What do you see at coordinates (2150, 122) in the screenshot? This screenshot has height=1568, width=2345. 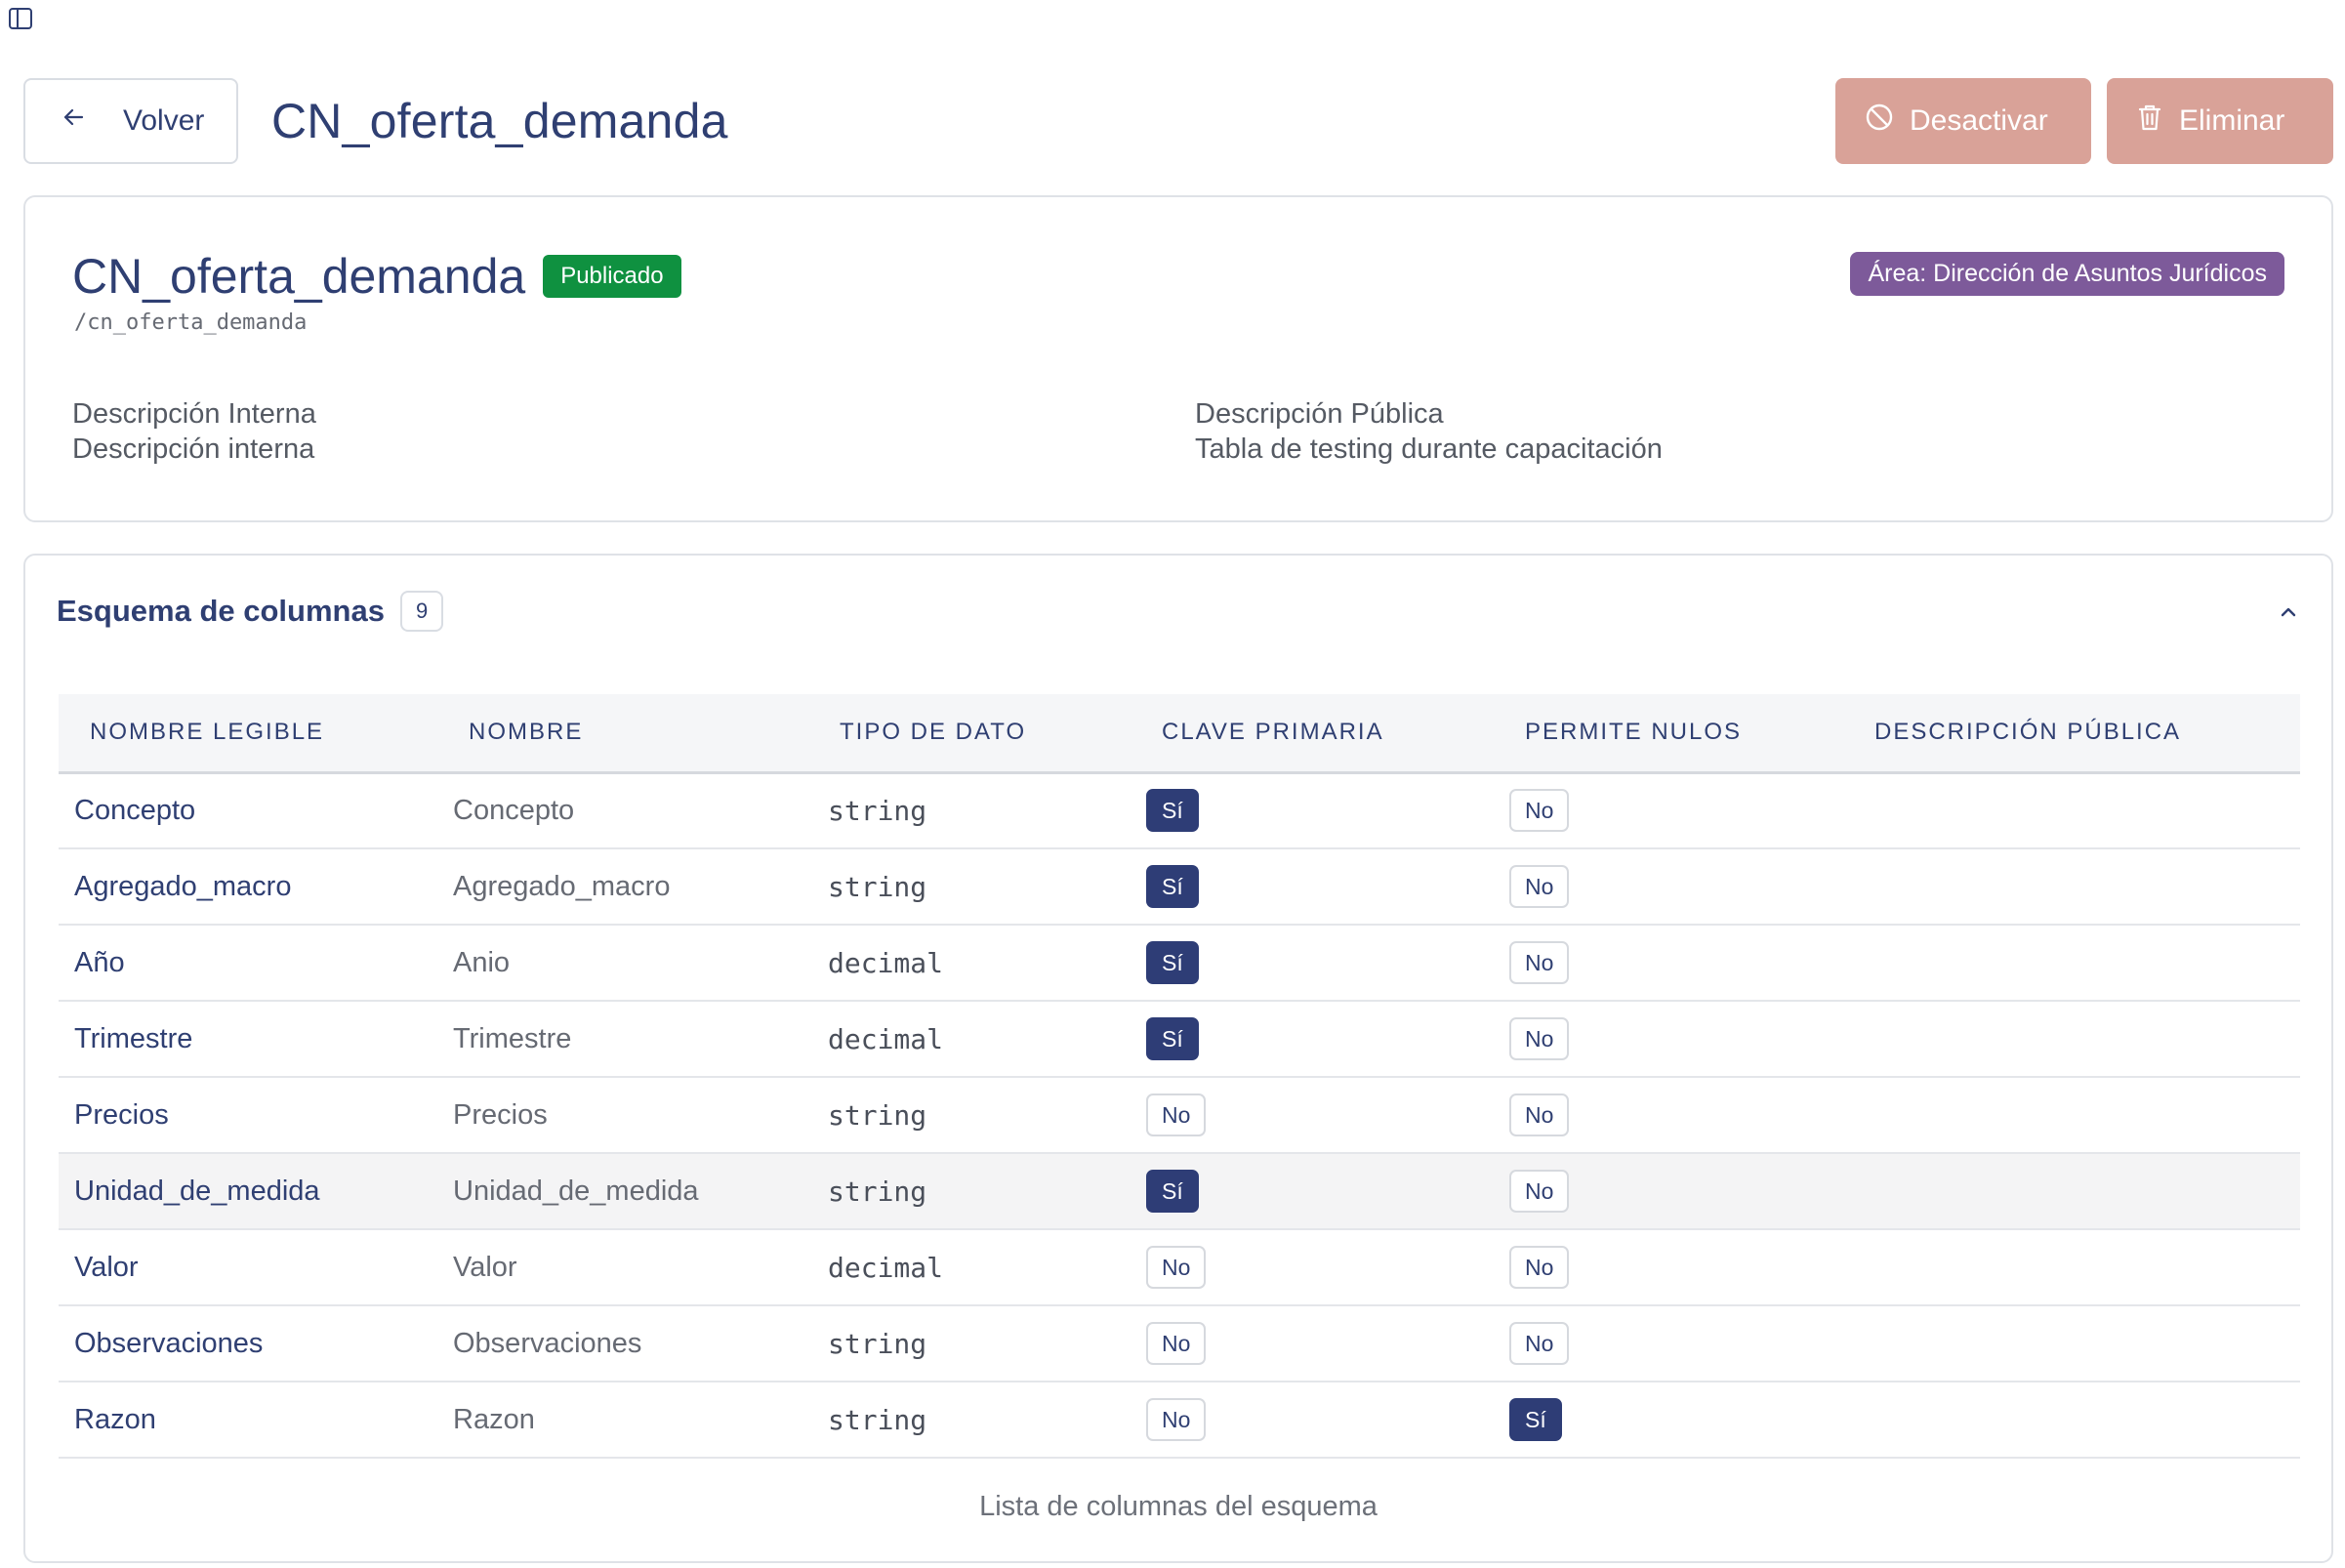 I see `trash-icon` at bounding box center [2150, 122].